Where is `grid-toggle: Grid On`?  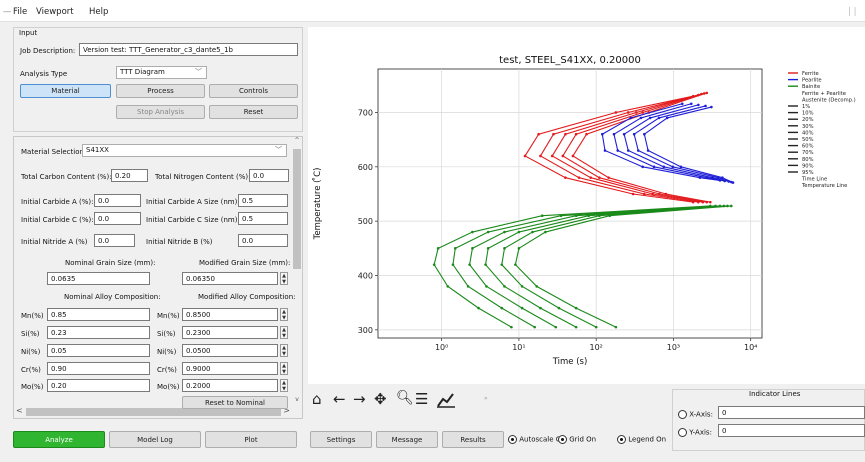
grid-toggle: Grid On is located at coordinates (577, 439).